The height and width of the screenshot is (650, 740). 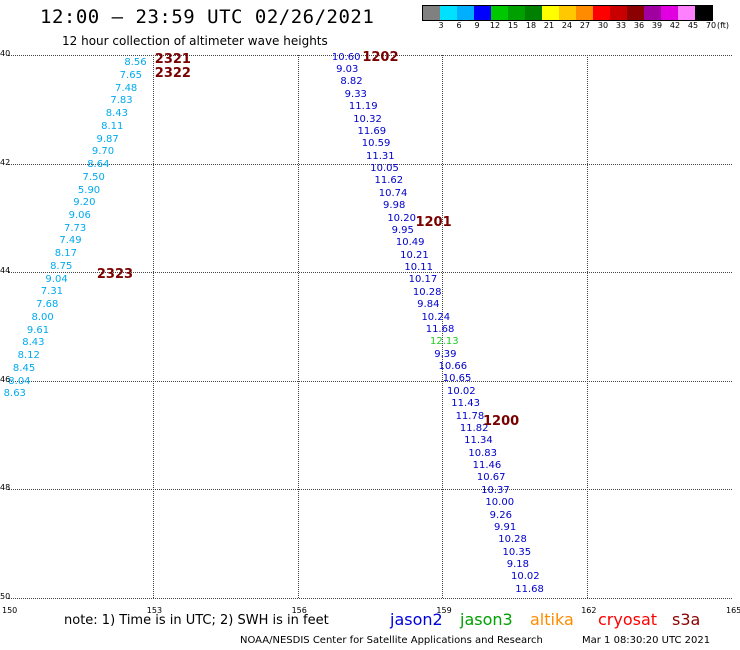 What do you see at coordinates (24, 368) in the screenshot?
I see `wave-height-value: 8.45` at bounding box center [24, 368].